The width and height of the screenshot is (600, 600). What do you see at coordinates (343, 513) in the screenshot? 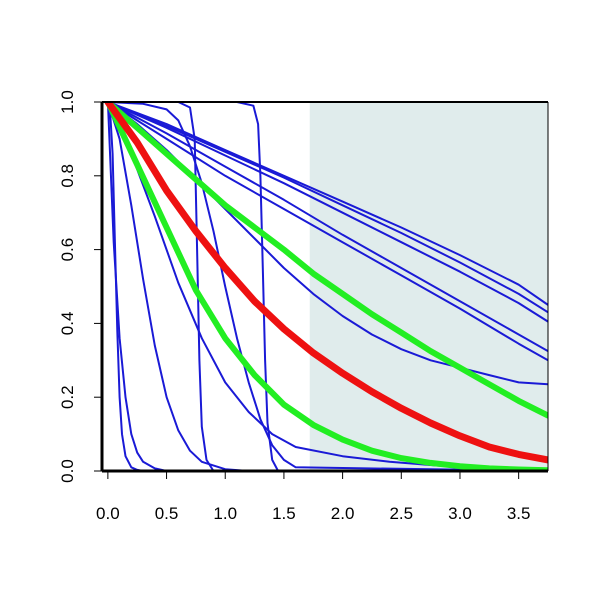
I see `x-tick-label: 2.0` at bounding box center [343, 513].